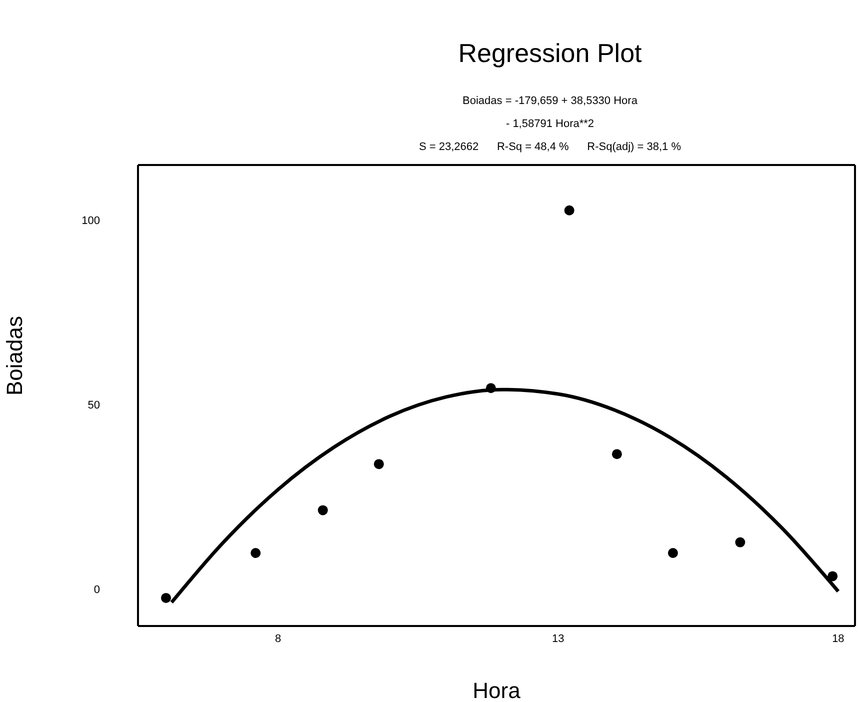 Image resolution: width=858 pixels, height=702 pixels. I want to click on text: Boiadas = -179,659 + 38,5330 Hora, so click(550, 101).